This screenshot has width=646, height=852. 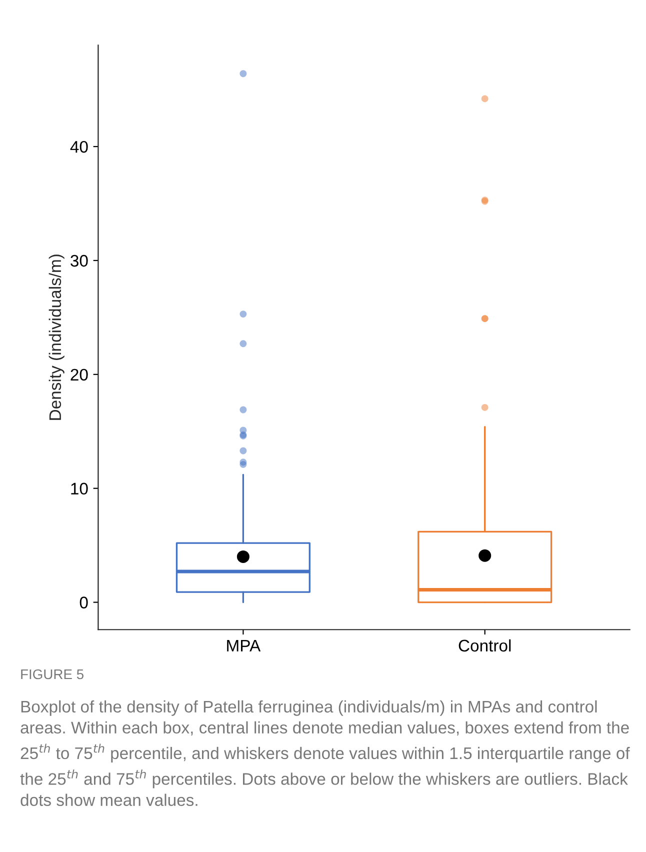 I want to click on y-axis-title: Density (individuals/m), so click(x=56, y=337).